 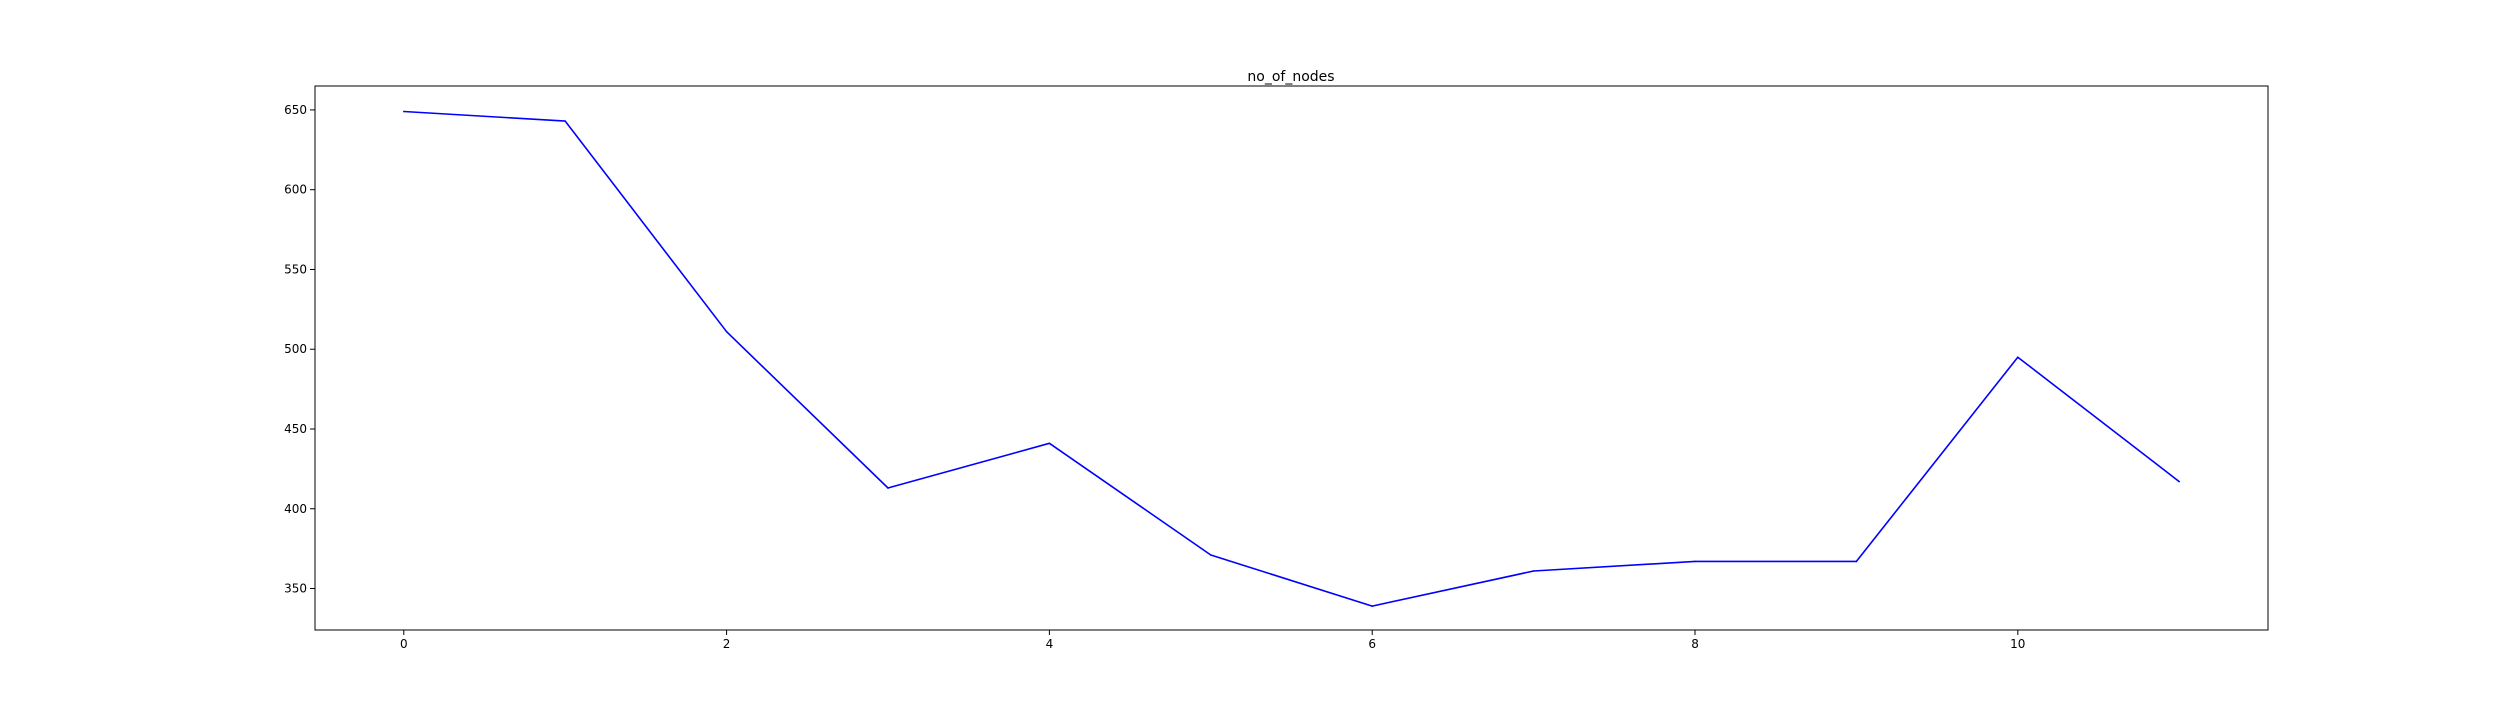 I want to click on y-tick-label: 550, so click(x=295, y=269).